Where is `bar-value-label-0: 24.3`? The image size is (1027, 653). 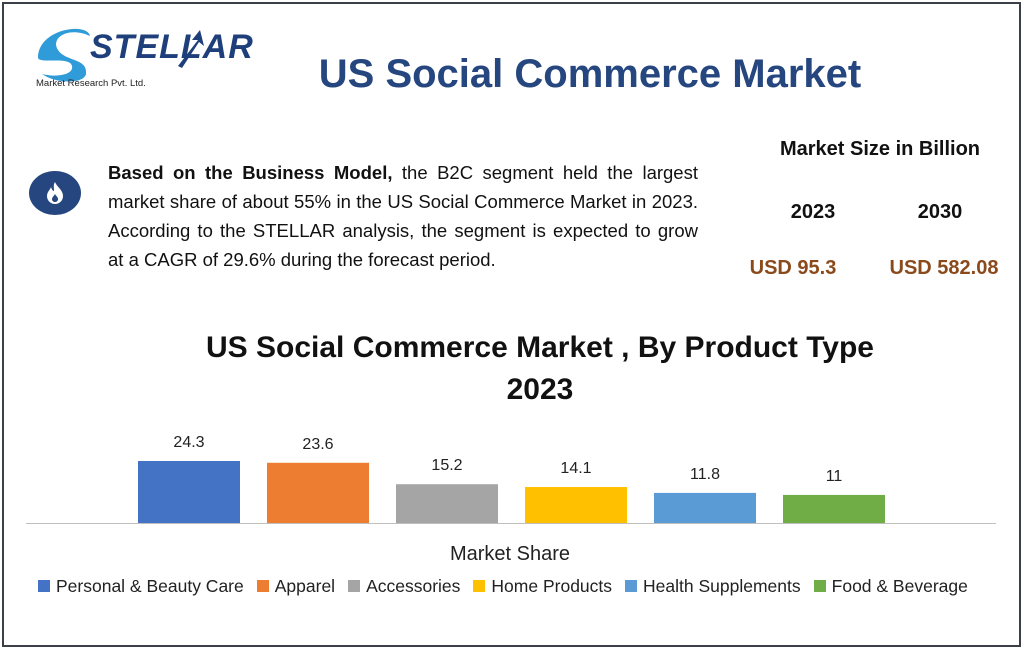
bar-value-label-0: 24.3 is located at coordinates (188, 442).